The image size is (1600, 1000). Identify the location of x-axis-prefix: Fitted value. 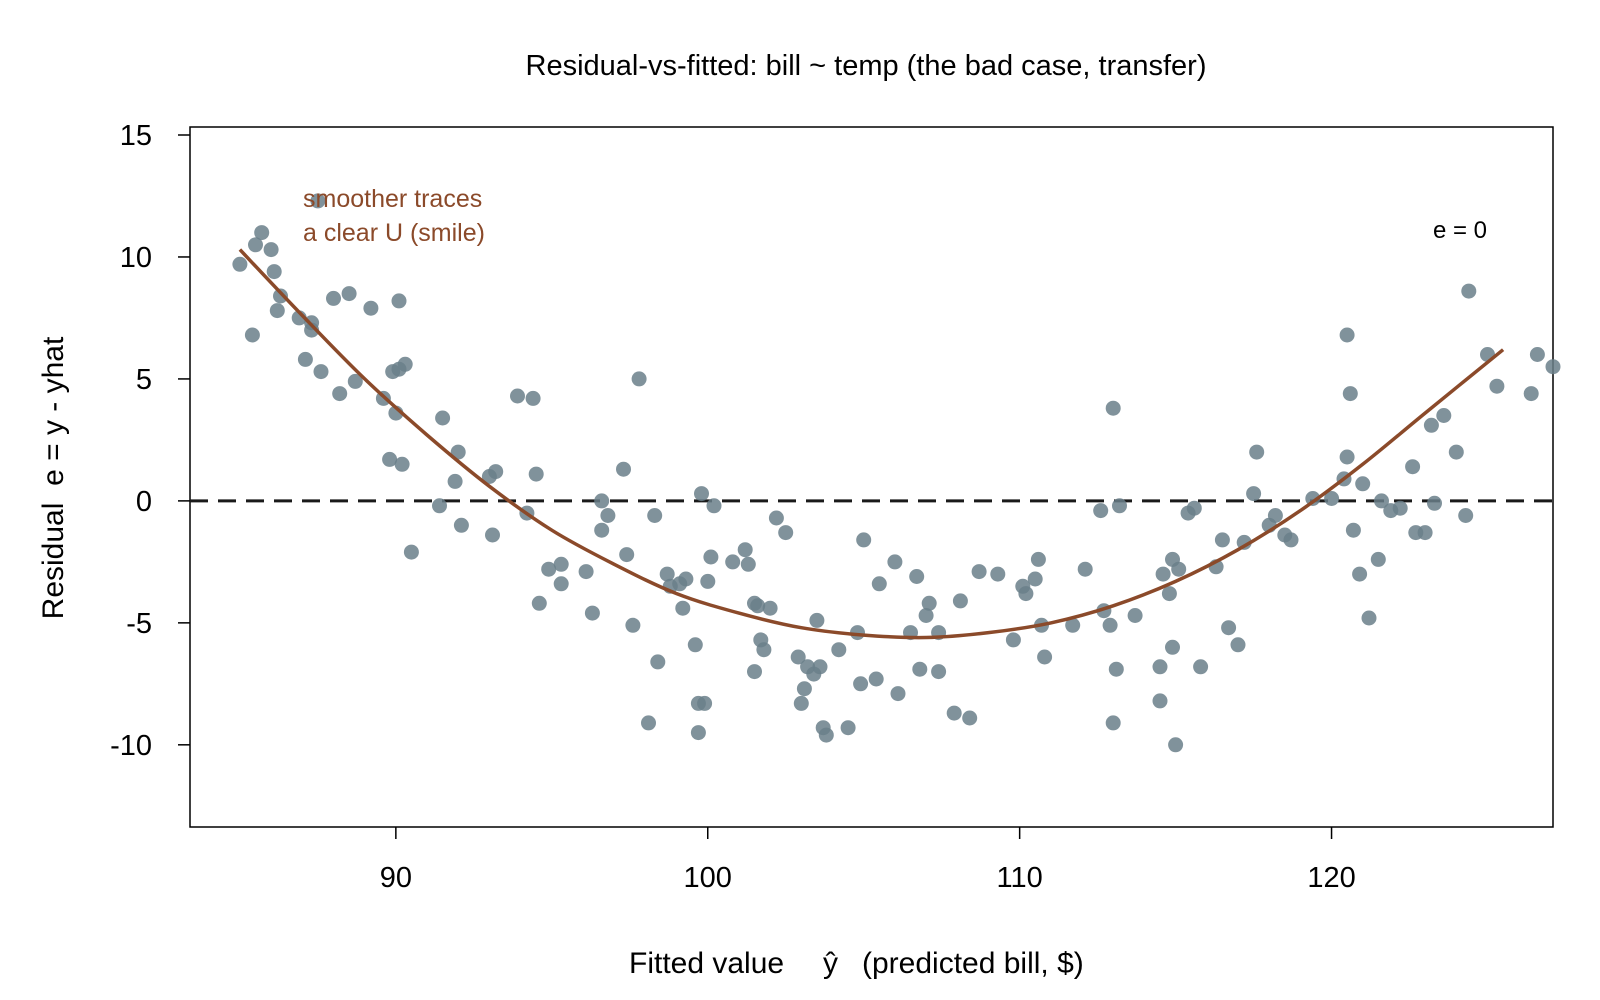
(706, 963).